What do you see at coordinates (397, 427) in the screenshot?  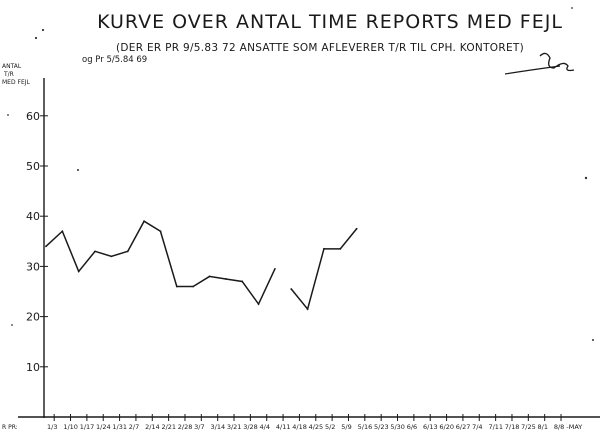 I see `x-tick-label: 5/30` at bounding box center [397, 427].